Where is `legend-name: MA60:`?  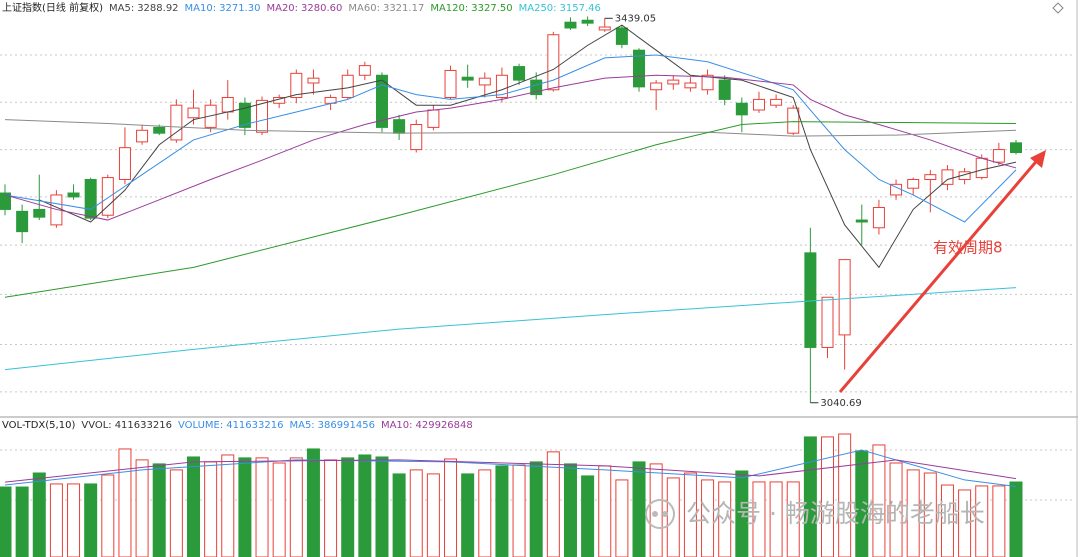 legend-name: MA60: is located at coordinates (364, 8).